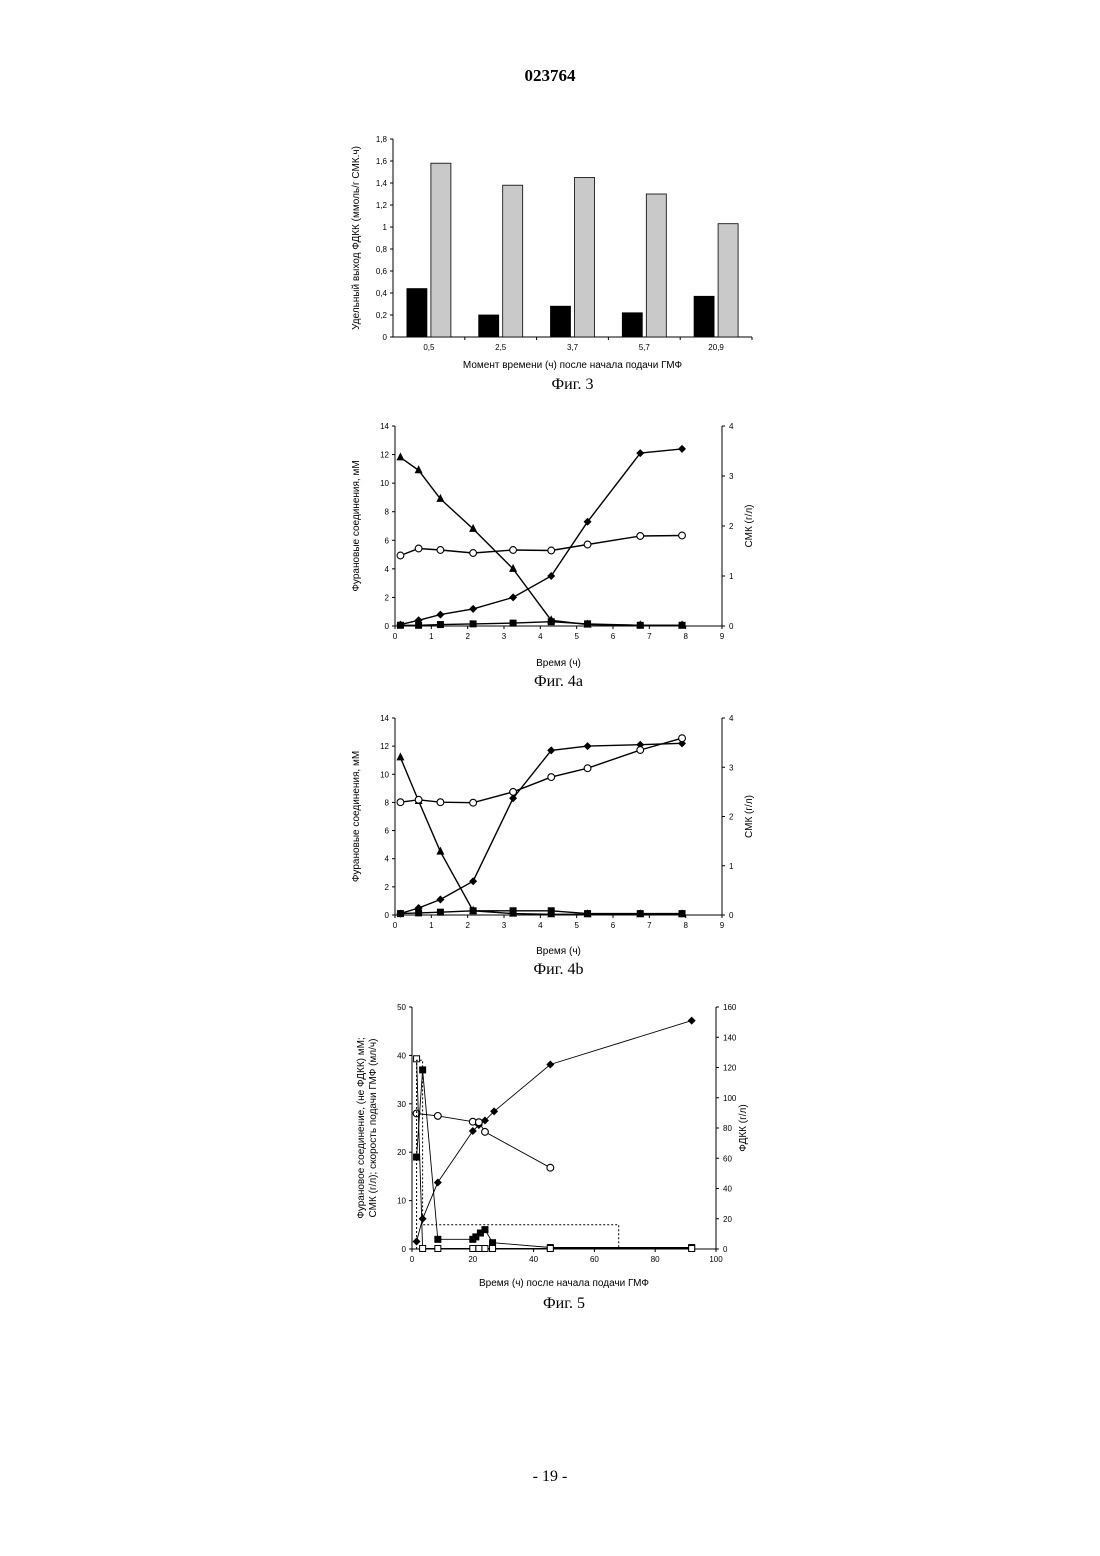  I want to click on y2-tick-label: 20, so click(727, 1219).